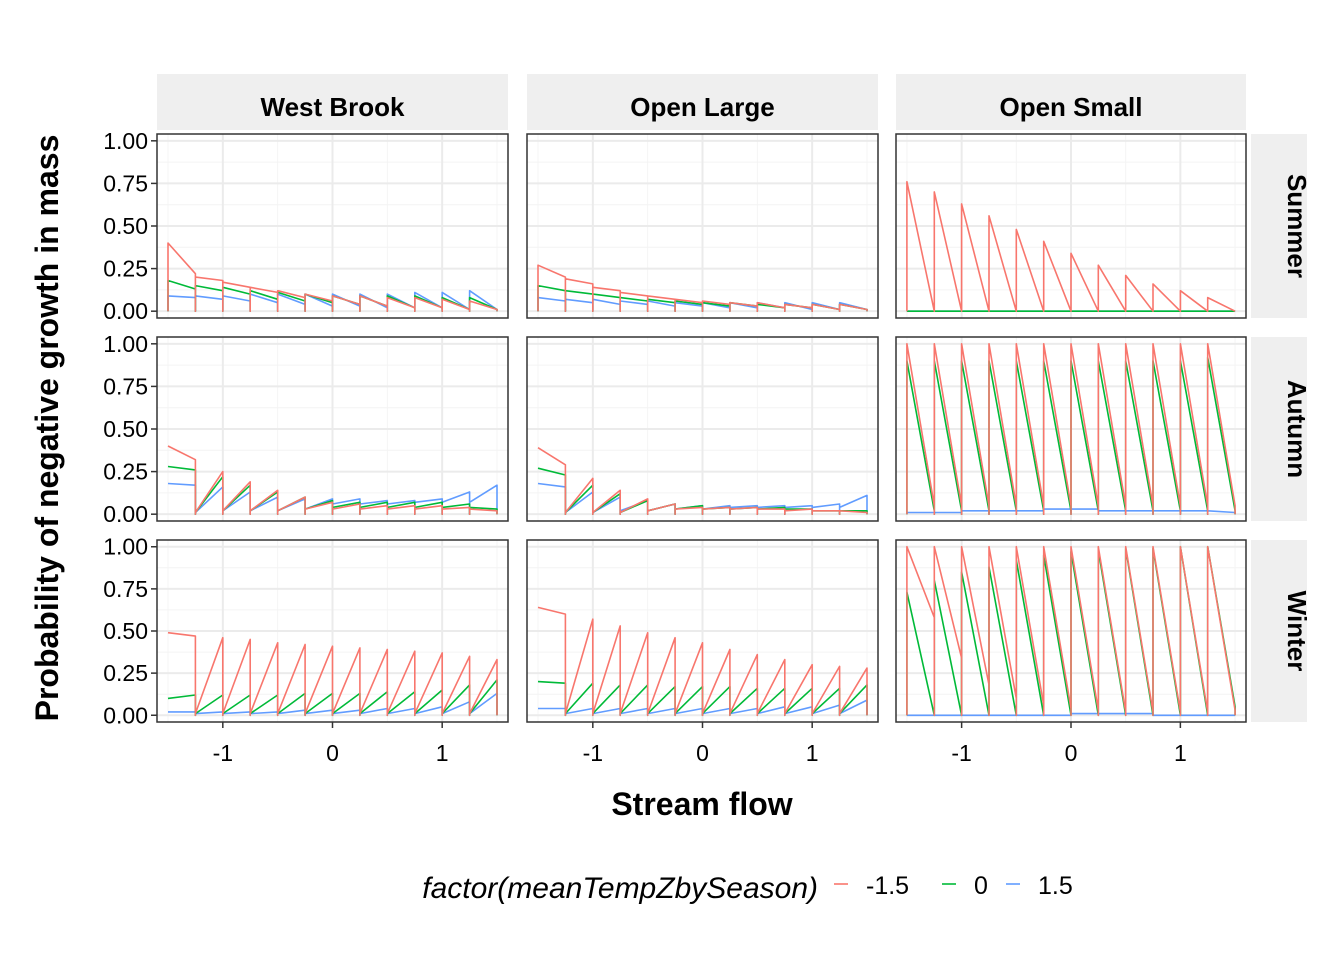 Image resolution: width=1344 pixels, height=965 pixels. I want to click on legend-item-1-5: -1.5, so click(871, 886).